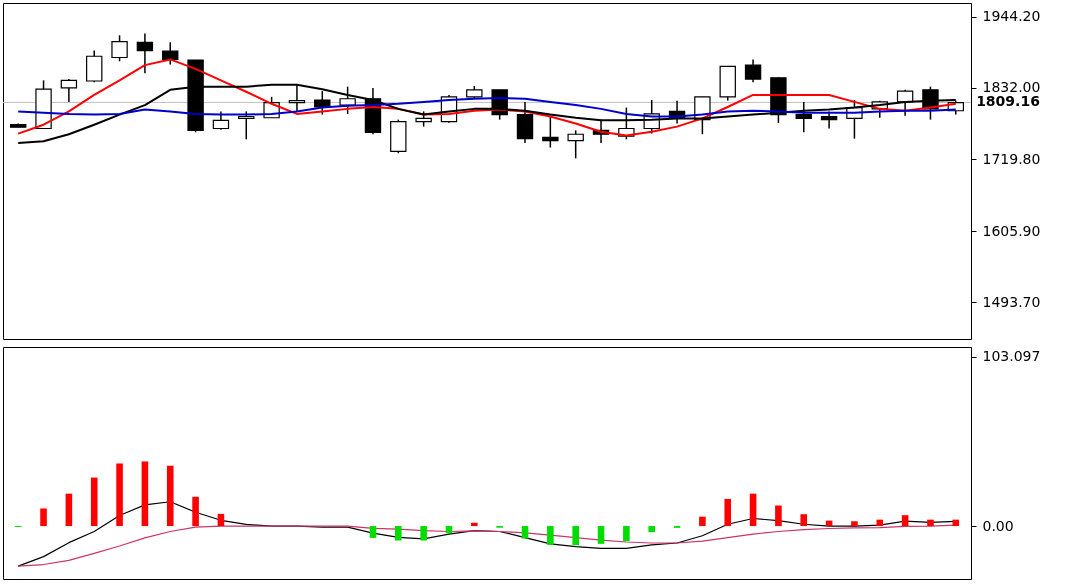 This screenshot has height=586, width=1065. I want to click on y-tick-label: 103.097, so click(1011, 356).